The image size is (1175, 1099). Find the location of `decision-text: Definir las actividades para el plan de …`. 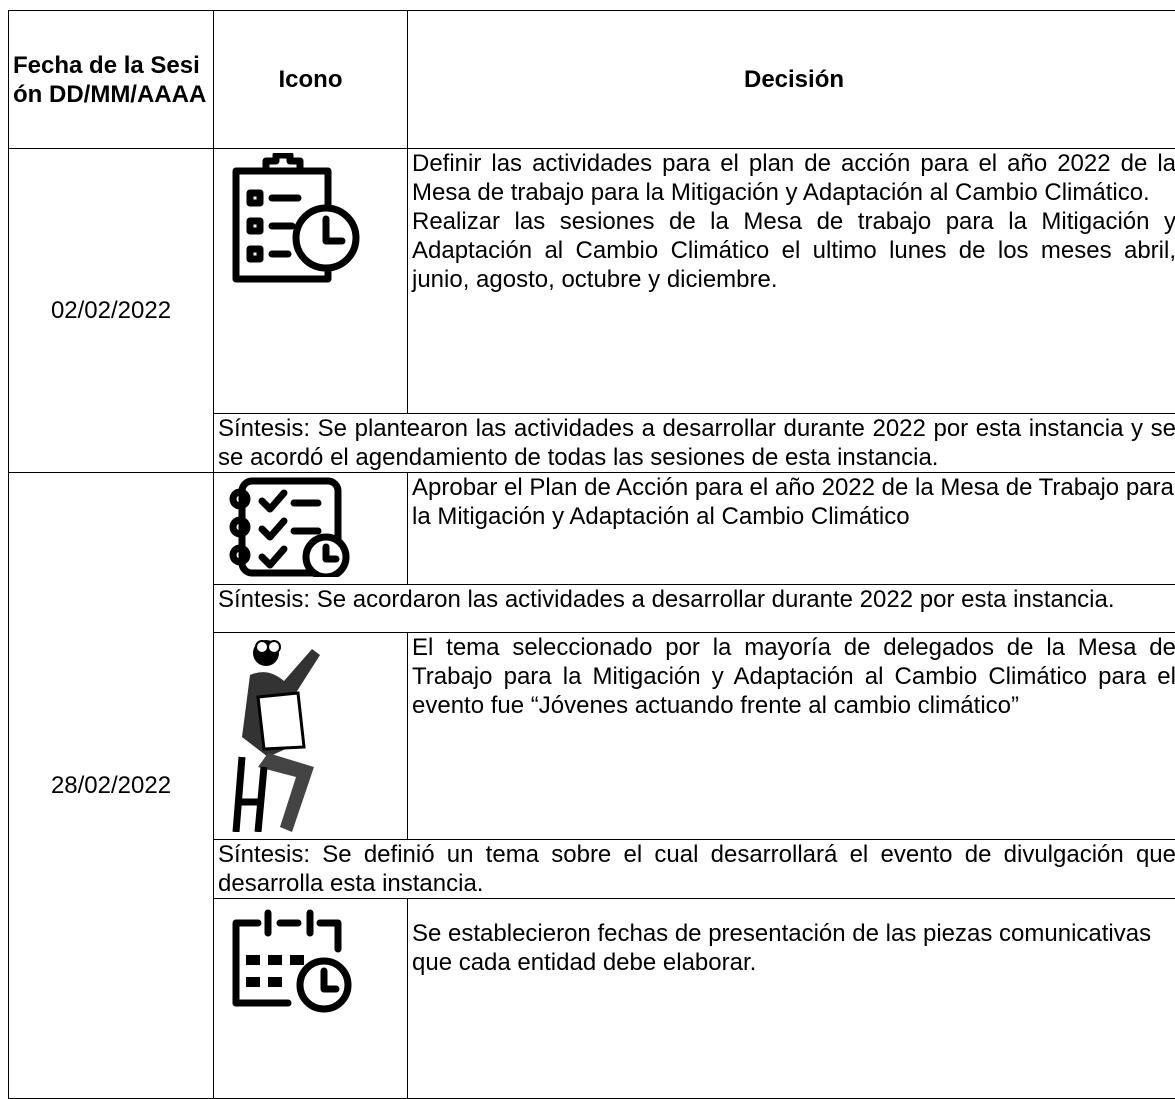

decision-text: Definir las actividades para el plan de … is located at coordinates (793, 178).